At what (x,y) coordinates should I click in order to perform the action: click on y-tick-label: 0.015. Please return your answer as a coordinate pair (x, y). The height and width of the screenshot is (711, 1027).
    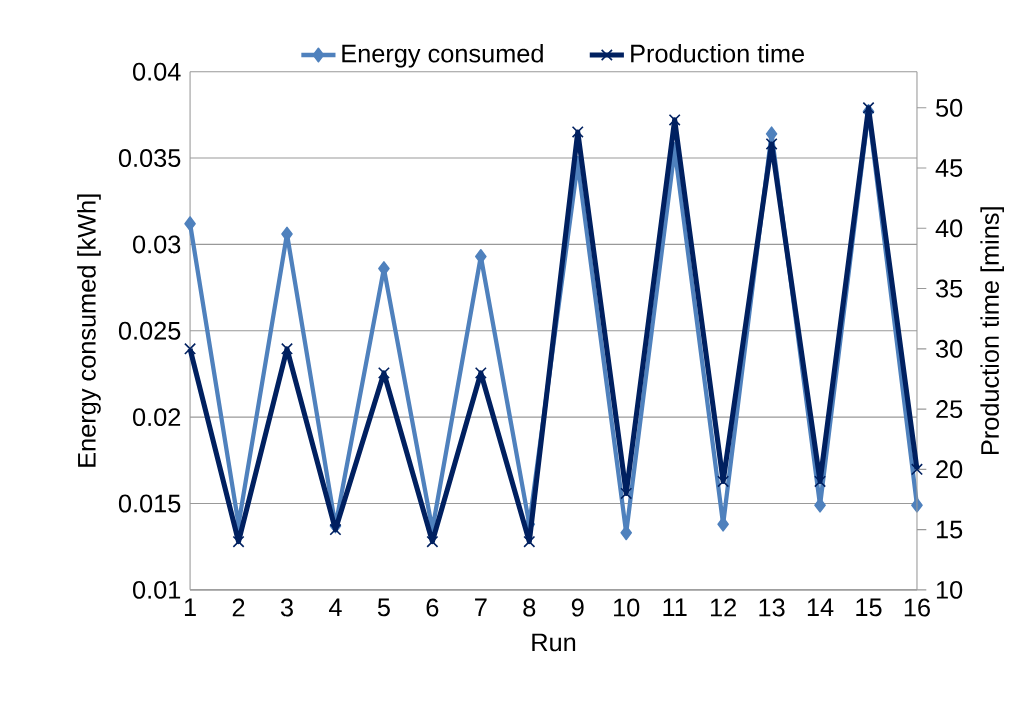
    Looking at the image, I should click on (149, 503).